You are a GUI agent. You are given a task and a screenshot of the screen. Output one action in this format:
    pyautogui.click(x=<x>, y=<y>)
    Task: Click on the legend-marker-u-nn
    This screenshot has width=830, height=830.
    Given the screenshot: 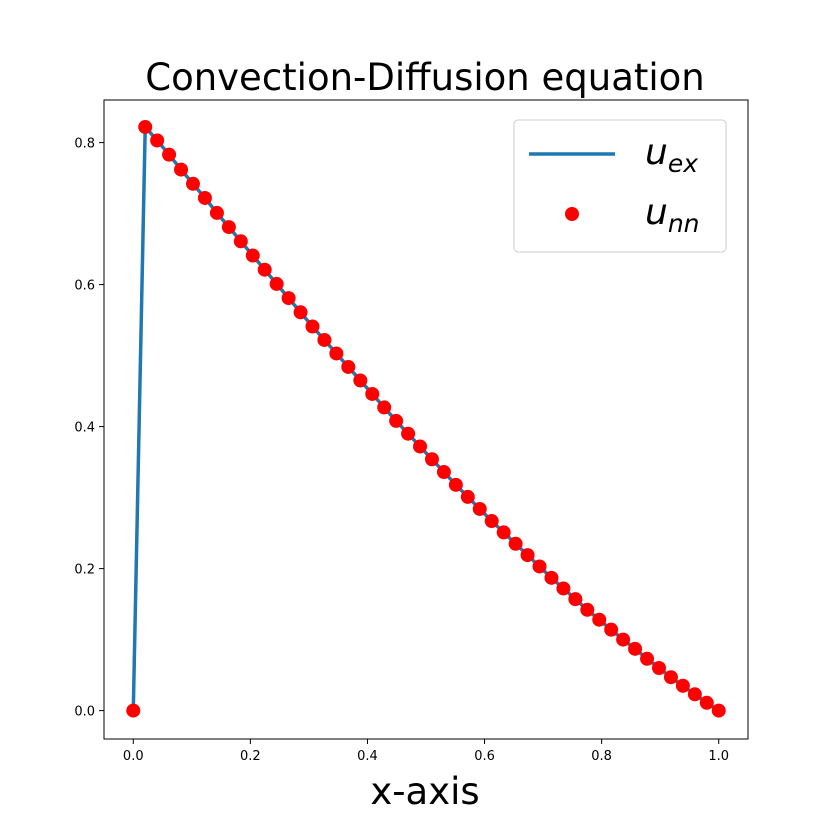 What is the action you would take?
    pyautogui.click(x=572, y=214)
    